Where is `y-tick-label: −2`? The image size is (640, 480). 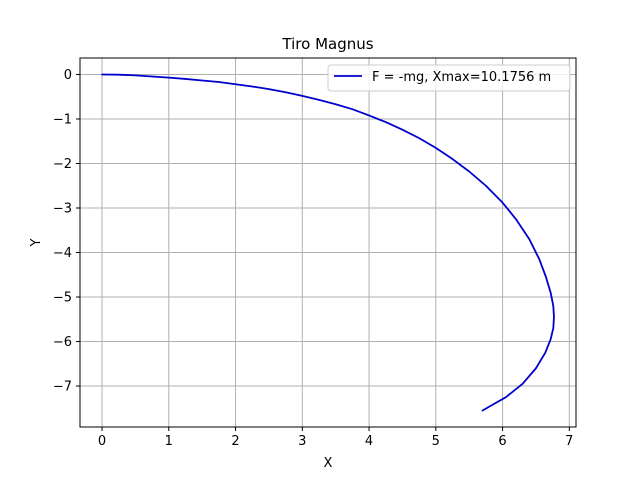 y-tick-label: −2 is located at coordinates (62, 164).